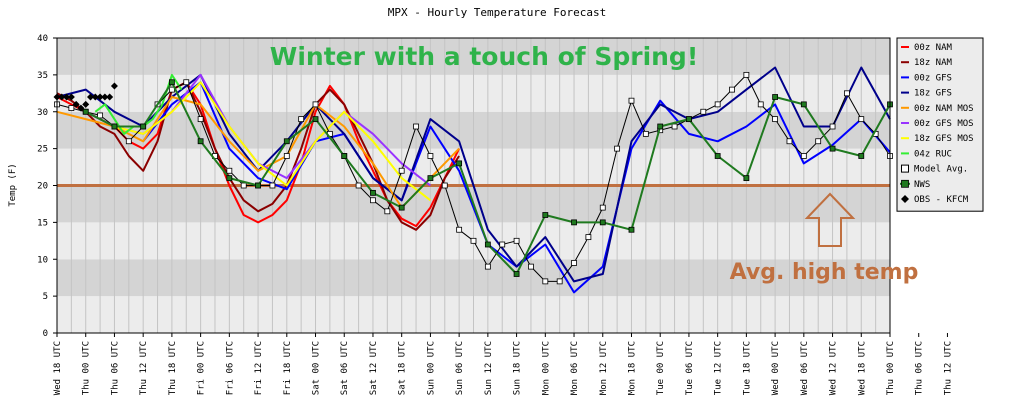 The image size is (1022, 418). Describe the element at coordinates (944, 124) in the screenshot. I see `legend-label: 00z GFS MOS` at that location.